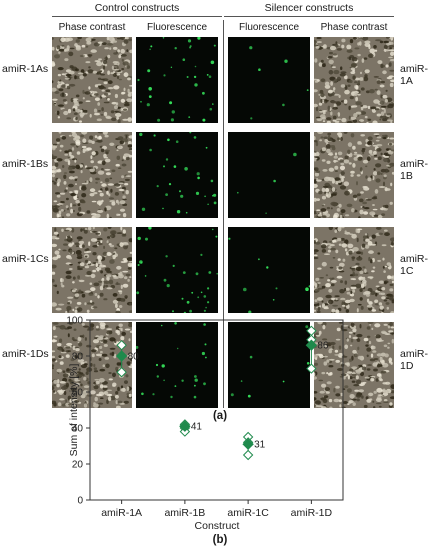 Image resolution: width=440 pixels, height=550 pixels. Describe the element at coordinates (354, 270) in the screenshot. I see `phase-contrast-image-r3-c4` at that location.